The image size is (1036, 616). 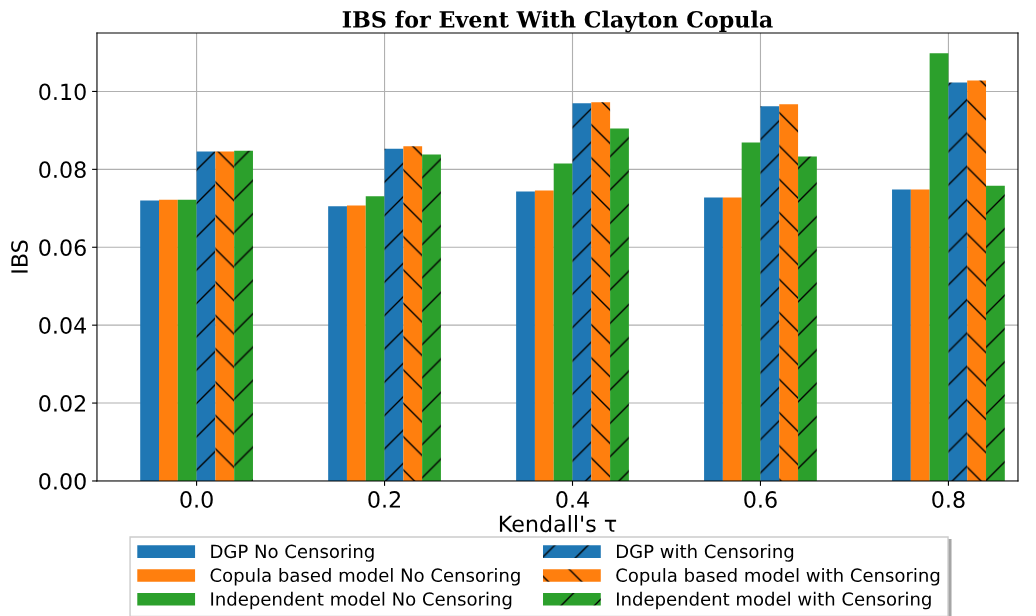 I want to click on legend-label: Independent model with Censoring, so click(x=774, y=600).